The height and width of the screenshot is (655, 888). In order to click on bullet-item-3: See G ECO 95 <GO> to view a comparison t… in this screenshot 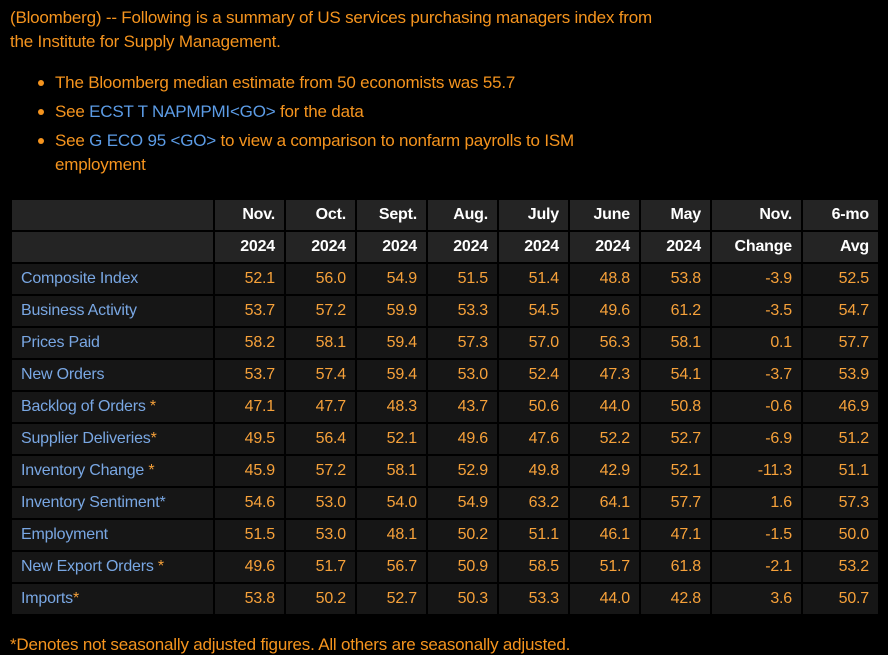, I will do `click(458, 153)`.